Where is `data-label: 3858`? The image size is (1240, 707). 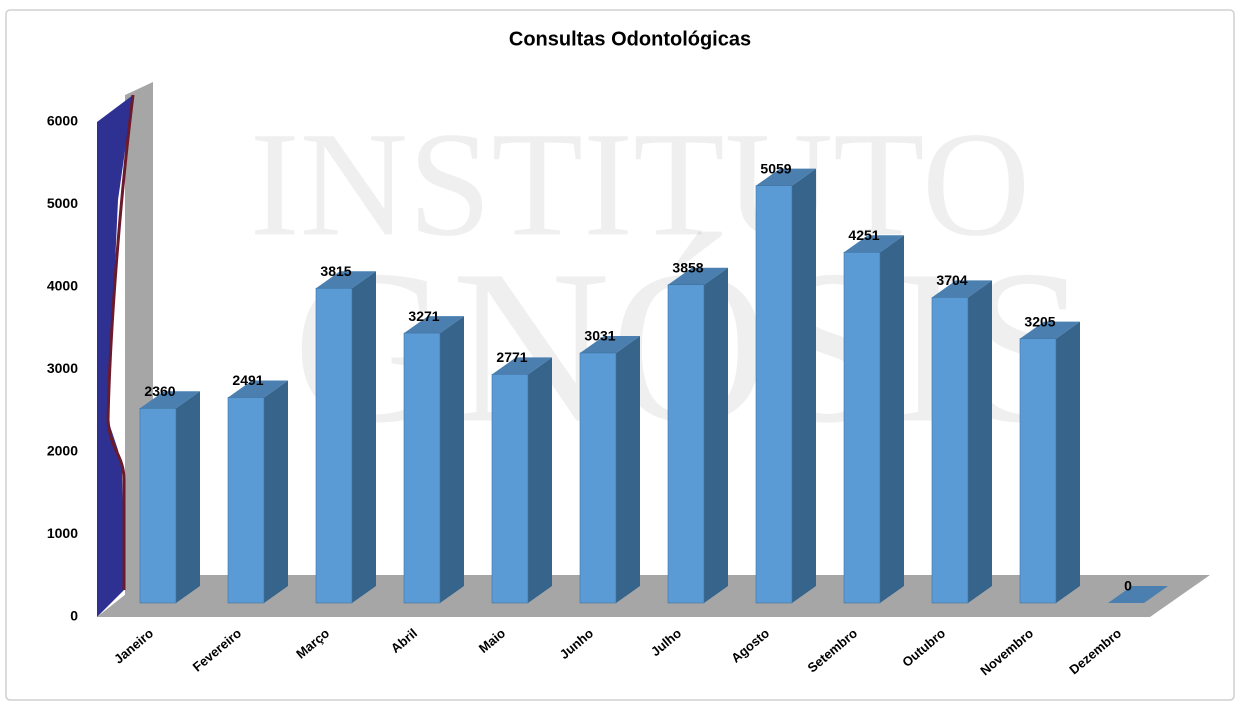
data-label: 3858 is located at coordinates (687, 267).